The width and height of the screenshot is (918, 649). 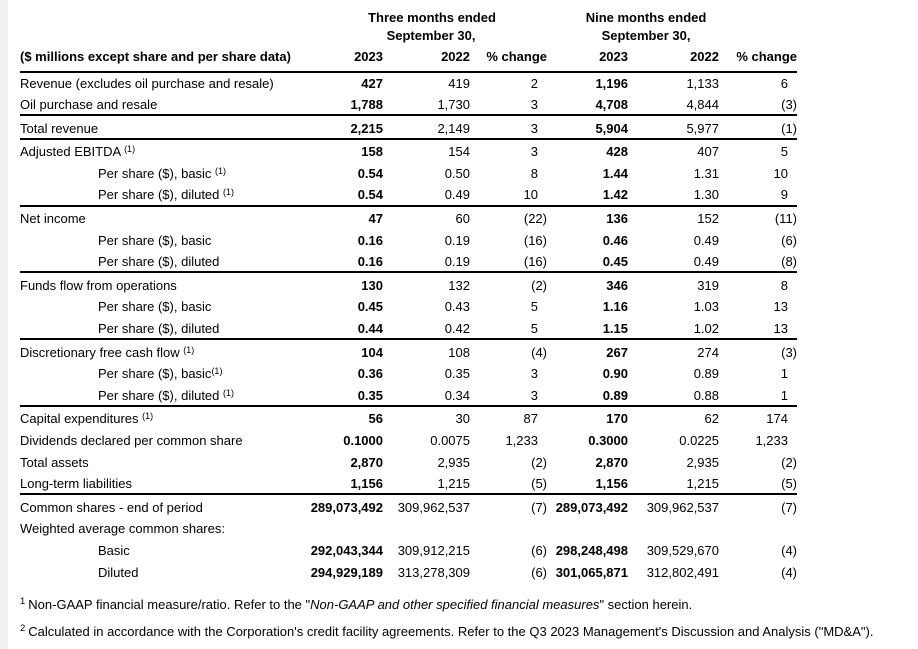 I want to click on row-label: Long-term liabilities, so click(x=76, y=484).